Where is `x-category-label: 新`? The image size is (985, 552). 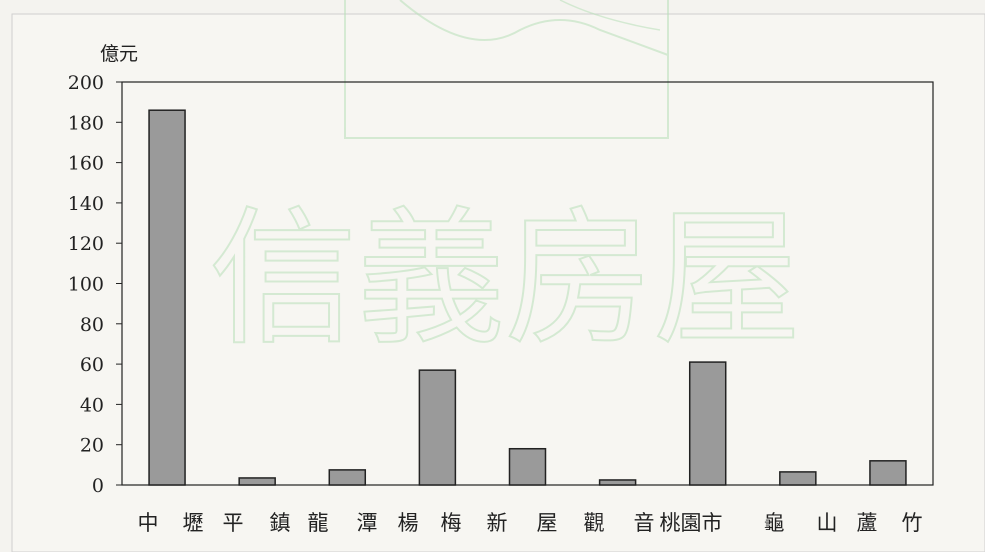 x-category-label: 新 is located at coordinates (497, 523).